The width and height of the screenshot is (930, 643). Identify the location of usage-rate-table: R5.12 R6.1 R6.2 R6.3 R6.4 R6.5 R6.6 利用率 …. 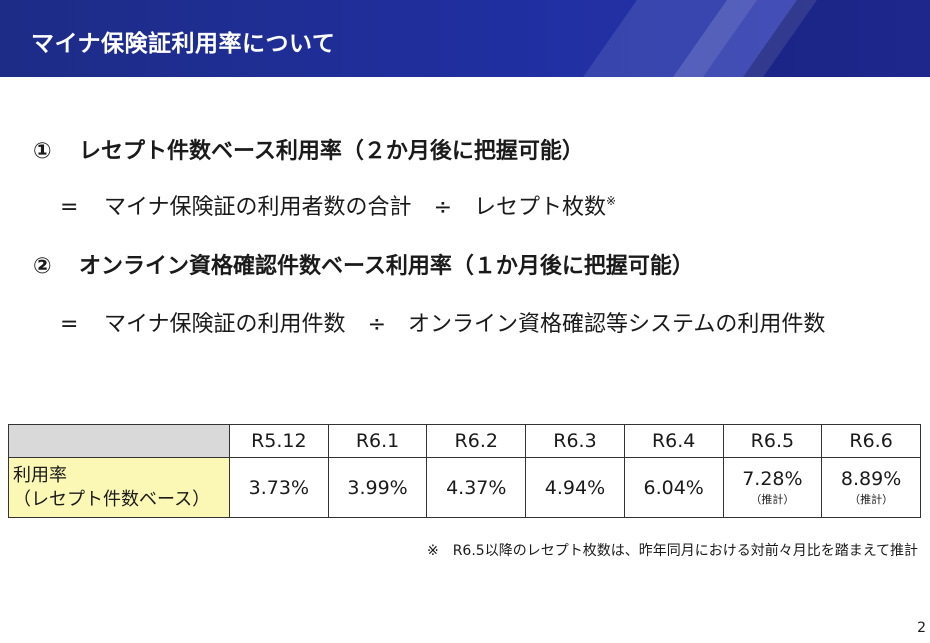
(464, 471).